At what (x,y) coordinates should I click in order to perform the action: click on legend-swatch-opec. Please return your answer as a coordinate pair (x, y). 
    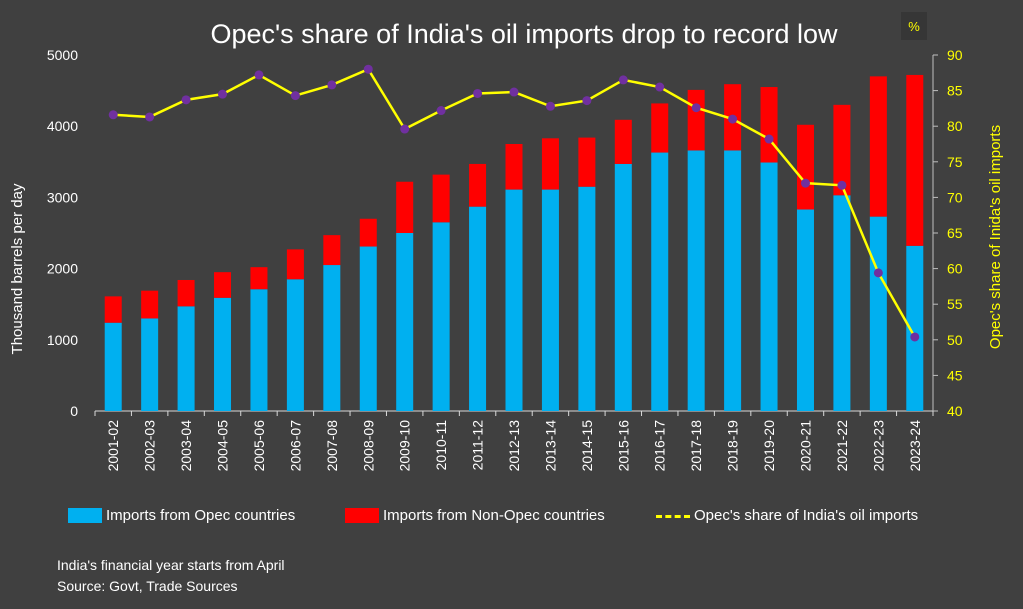
    Looking at the image, I should click on (85, 515).